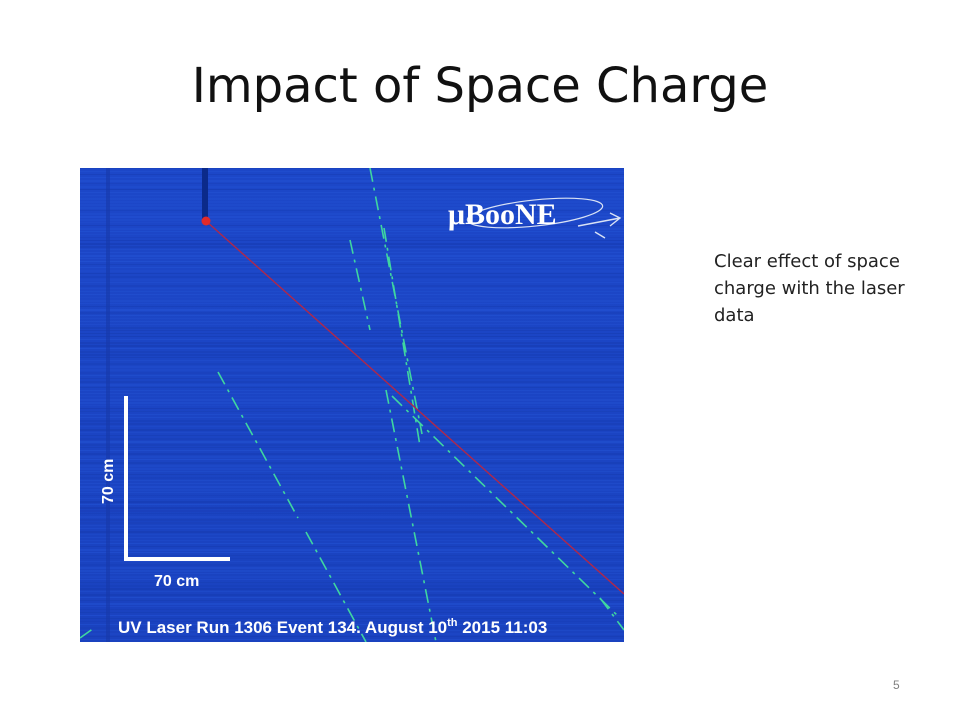 Image resolution: width=960 pixels, height=720 pixels. I want to click on scale-bar-horizontal, so click(177, 559).